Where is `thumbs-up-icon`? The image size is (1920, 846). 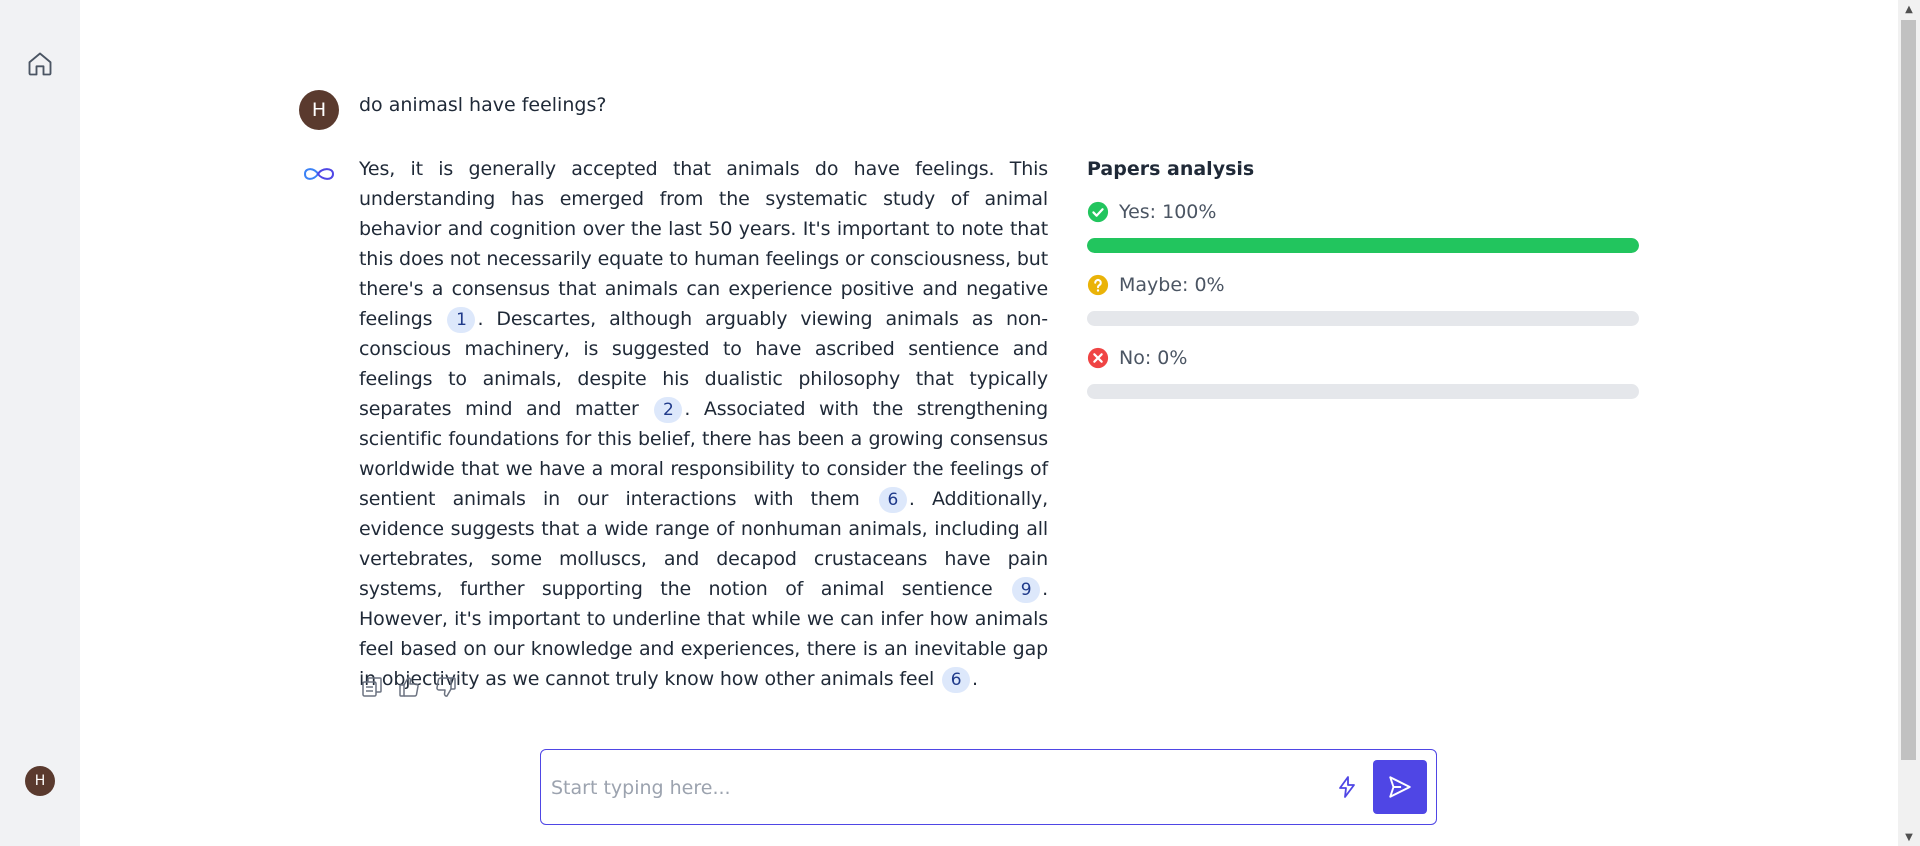
thumbs-up-icon is located at coordinates (409, 687).